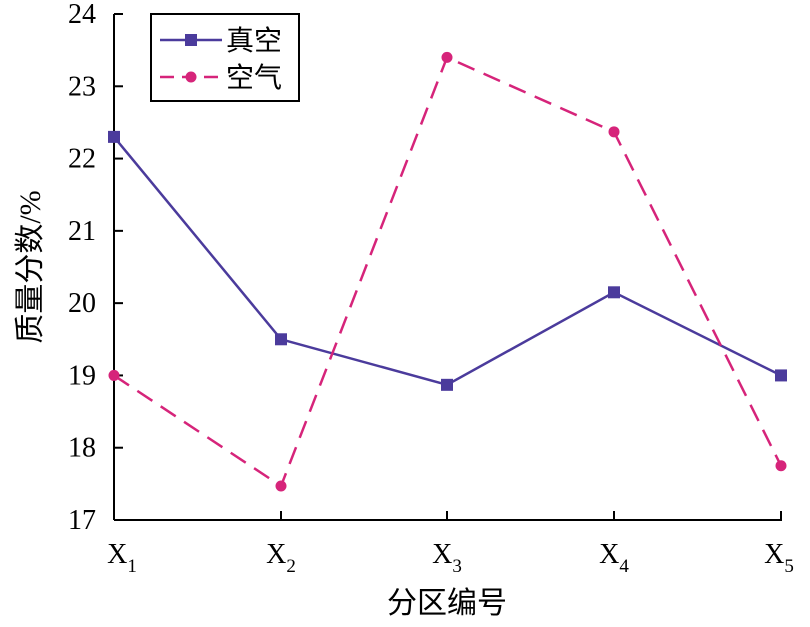 The height and width of the screenshot is (627, 810). What do you see at coordinates (221, 41) in the screenshot?
I see `legend-item: 真空` at bounding box center [221, 41].